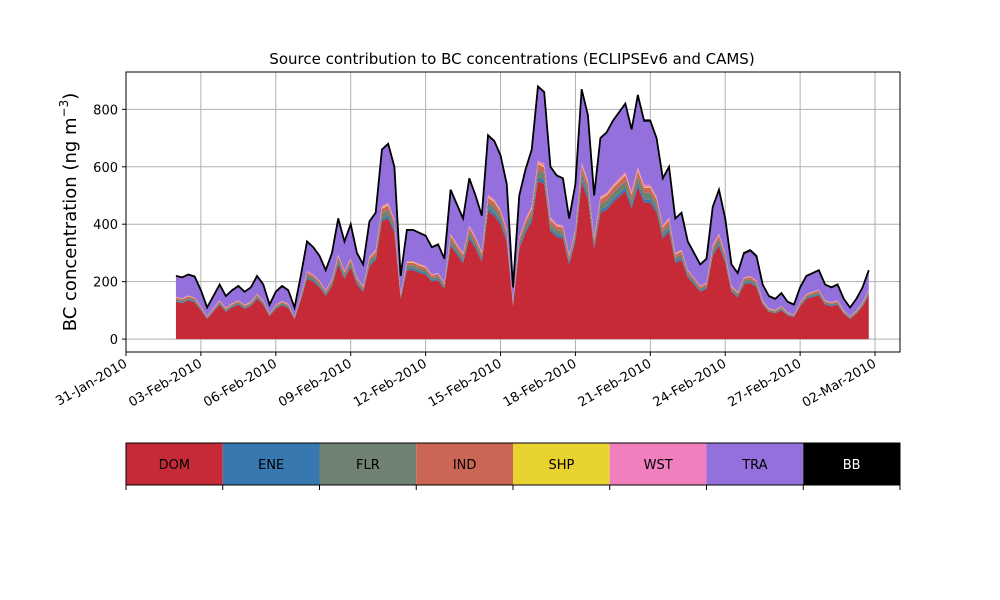  I want to click on legend-swatch-dom, so click(174, 464).